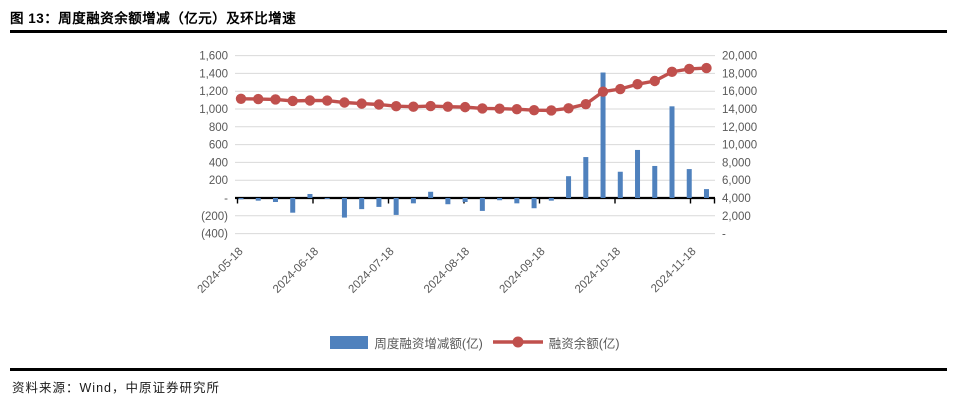 The width and height of the screenshot is (959, 401). I want to click on x-axis-label: 2024-07-18, so click(372, 271).